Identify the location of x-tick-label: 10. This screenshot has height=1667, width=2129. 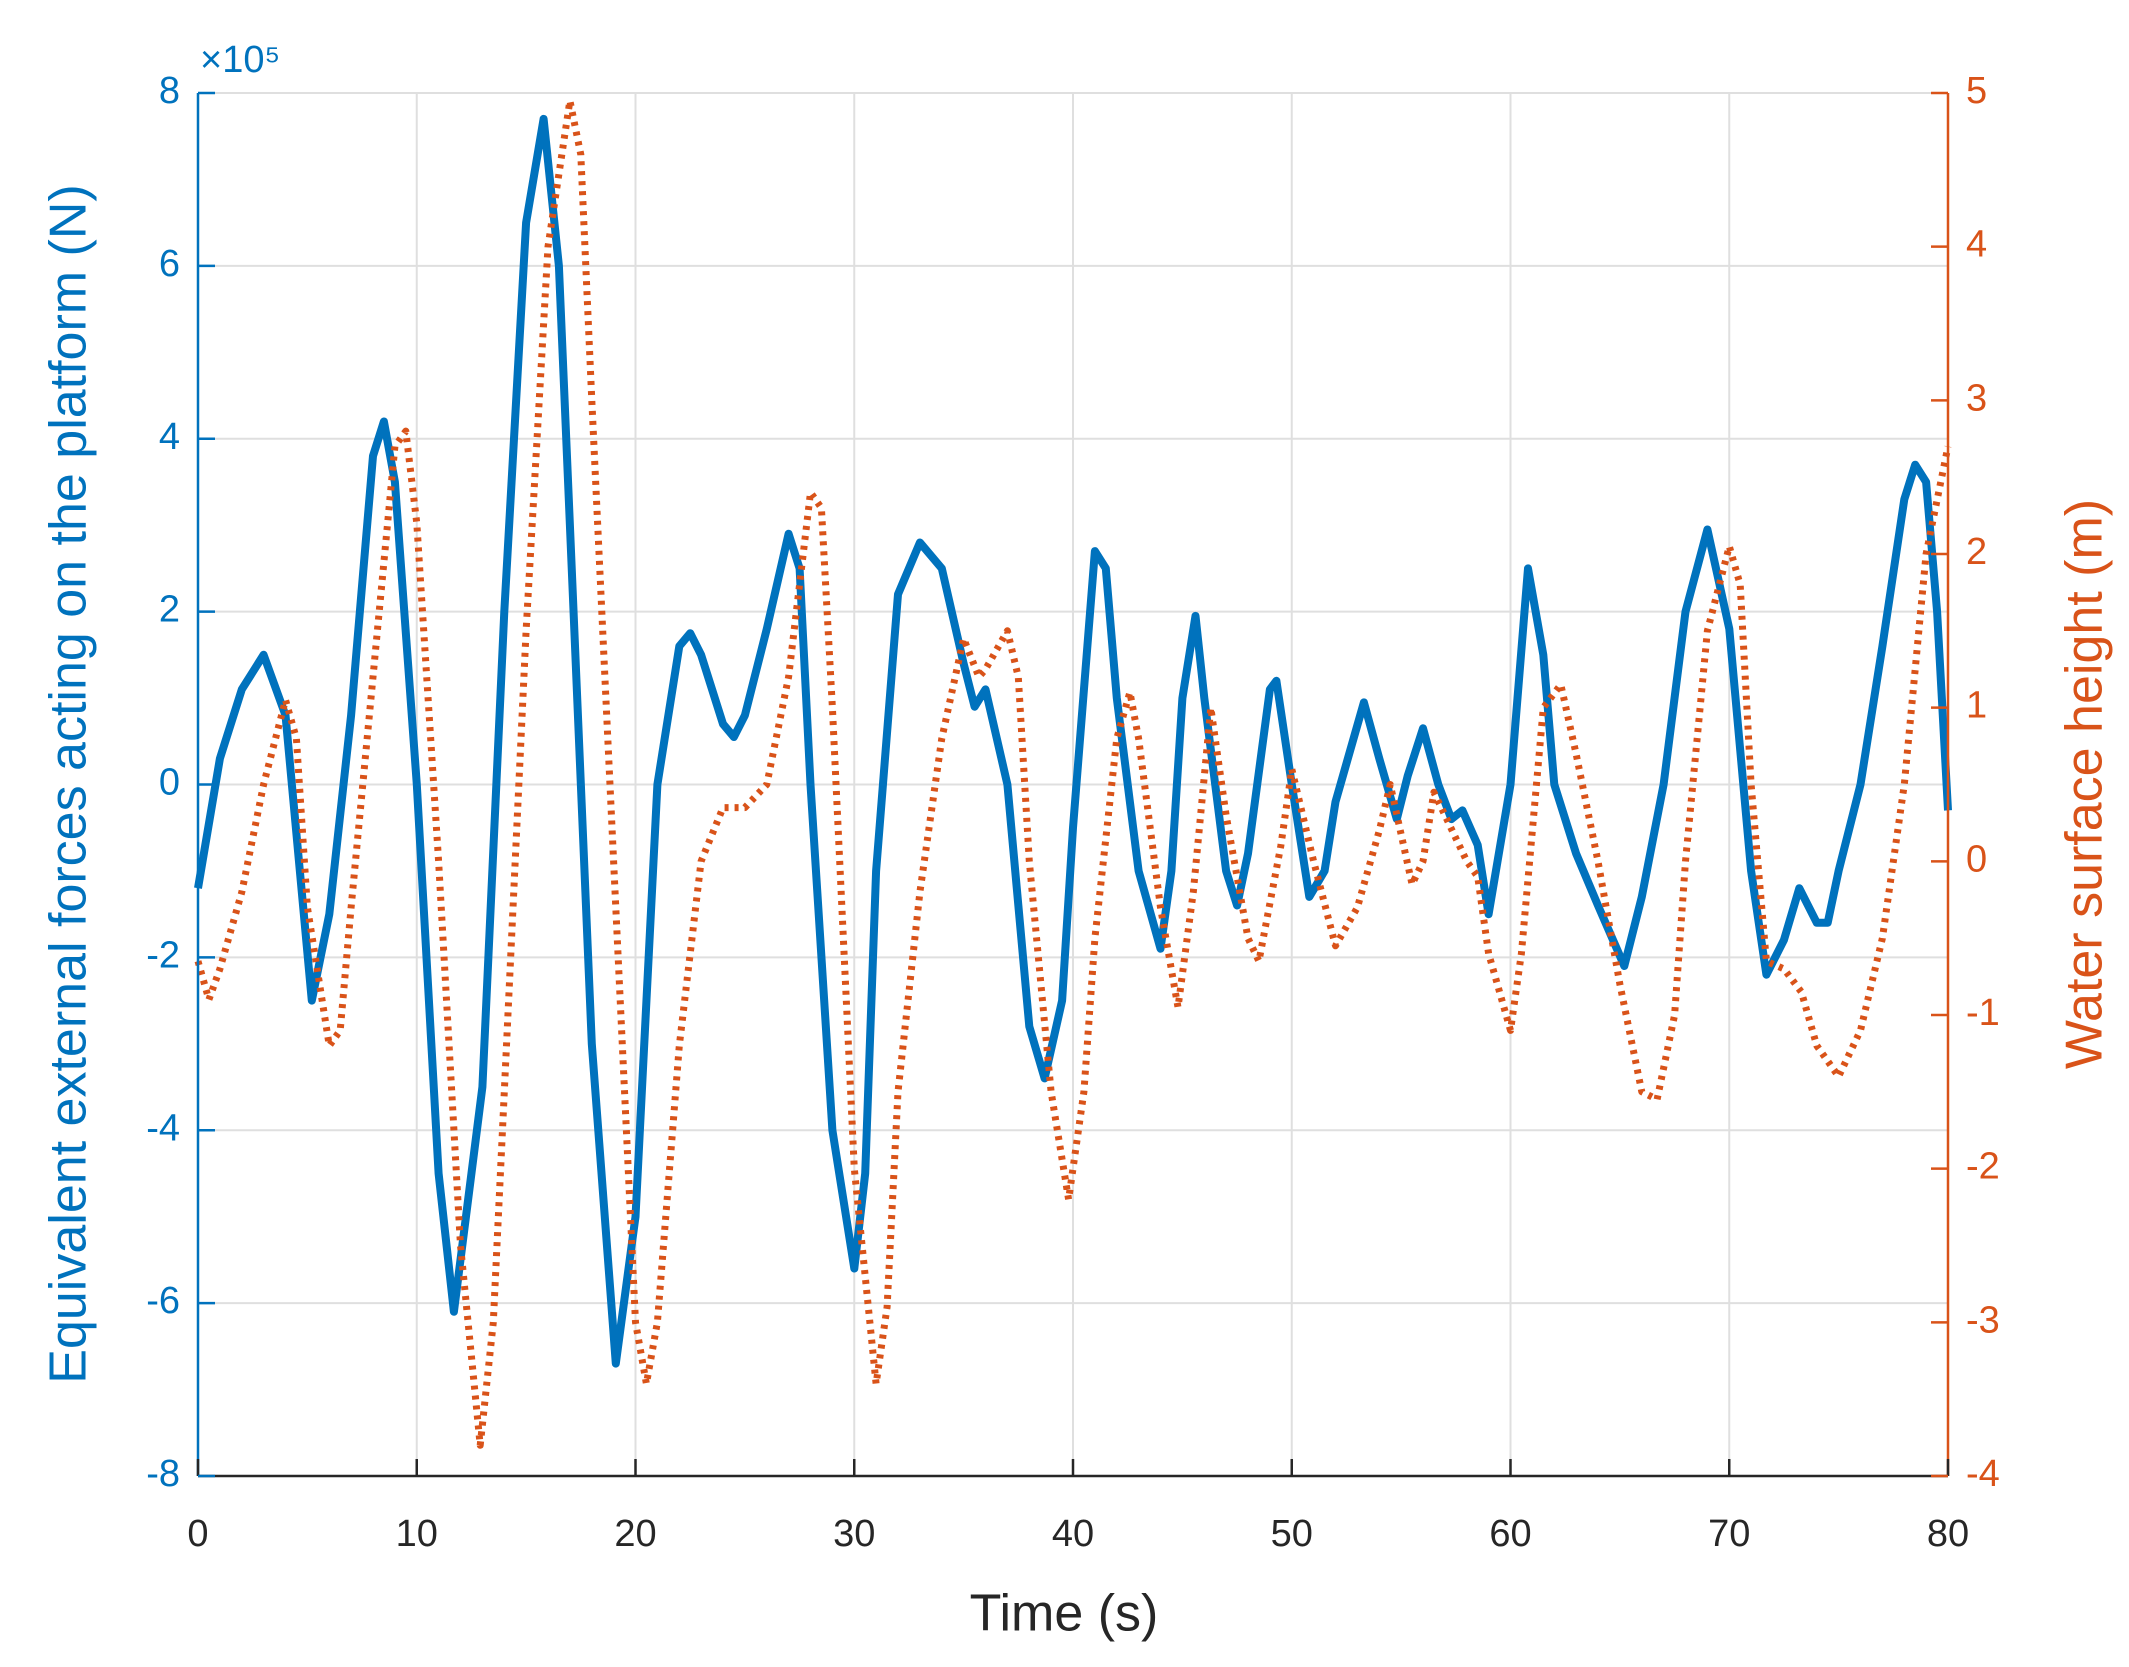
(417, 1534).